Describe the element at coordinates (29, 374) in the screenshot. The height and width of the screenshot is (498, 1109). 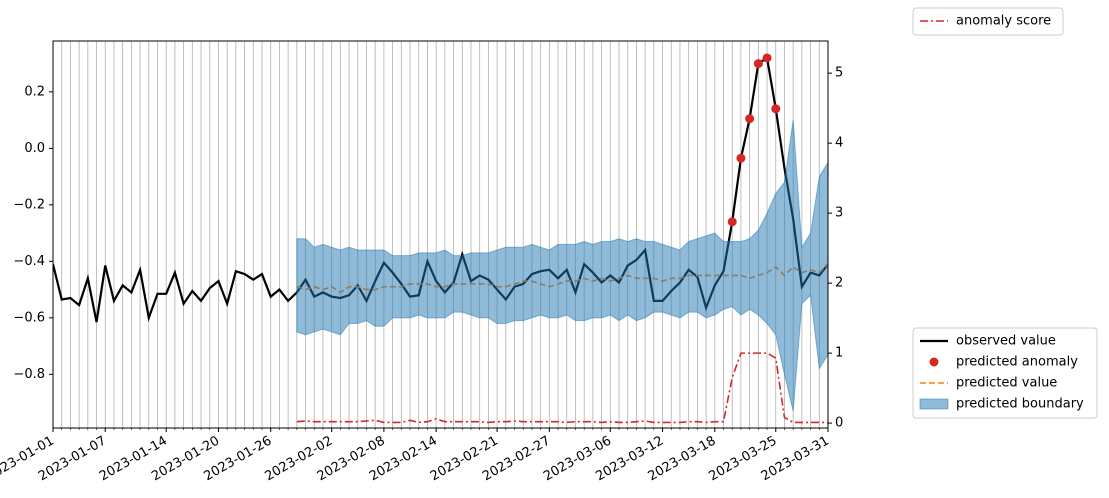
I see `y-tick-label: −0.8` at that location.